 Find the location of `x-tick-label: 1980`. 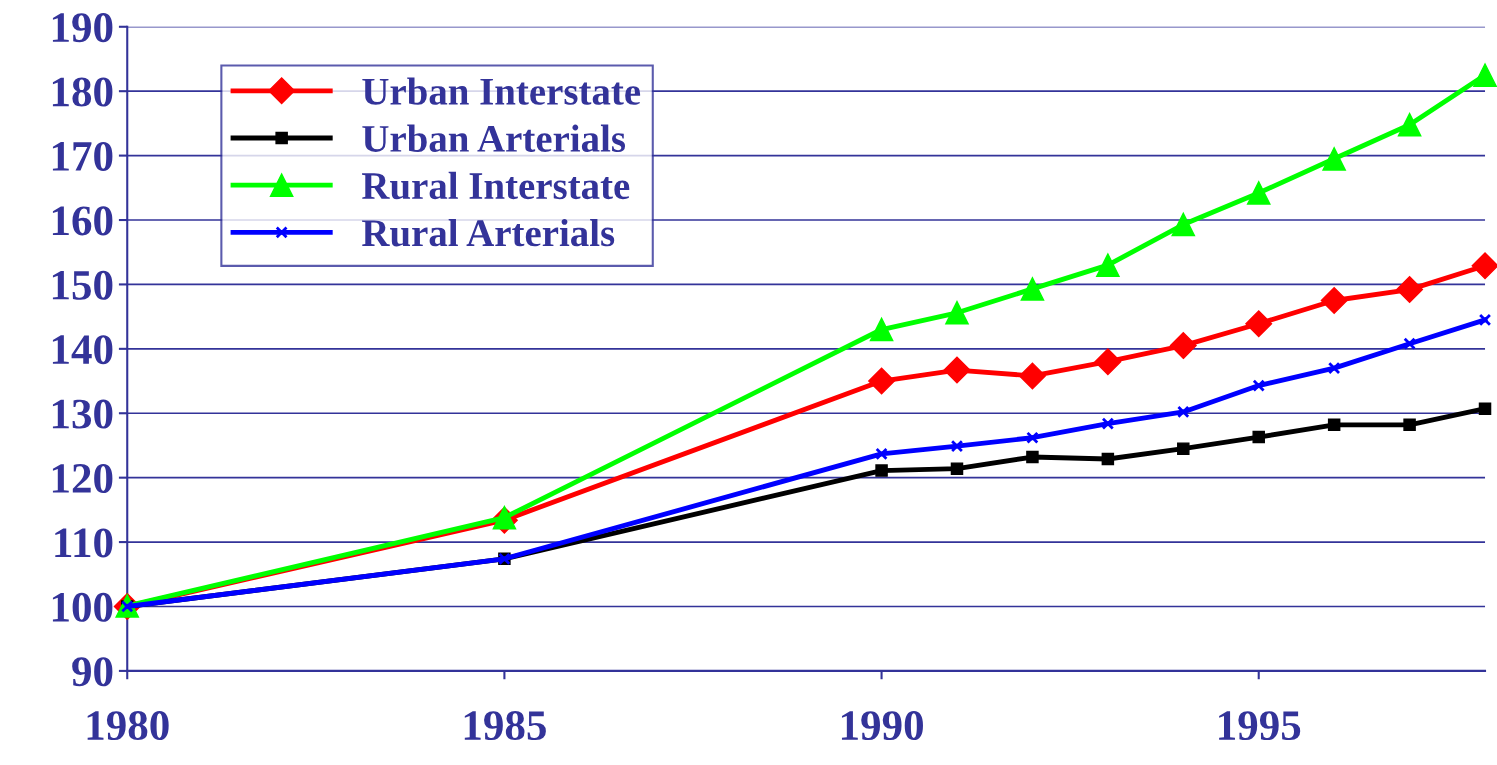

x-tick-label: 1980 is located at coordinates (128, 726).